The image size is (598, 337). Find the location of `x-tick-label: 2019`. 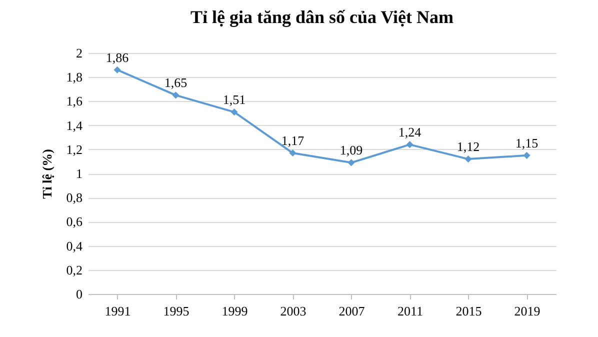

x-tick-label: 2019 is located at coordinates (527, 311).